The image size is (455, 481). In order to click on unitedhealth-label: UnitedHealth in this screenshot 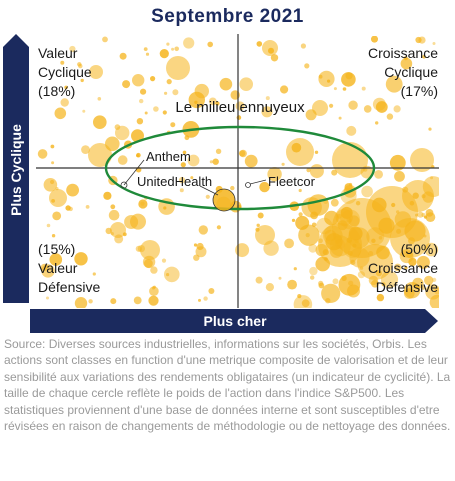, I will do `click(174, 181)`.